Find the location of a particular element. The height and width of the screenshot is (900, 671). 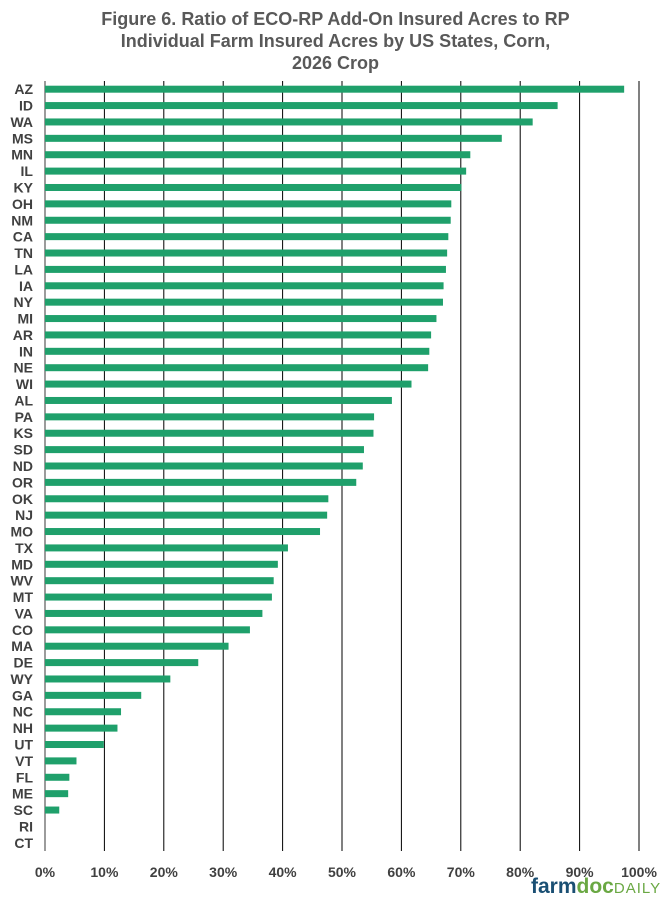

category-label: ND is located at coordinates (23, 466).